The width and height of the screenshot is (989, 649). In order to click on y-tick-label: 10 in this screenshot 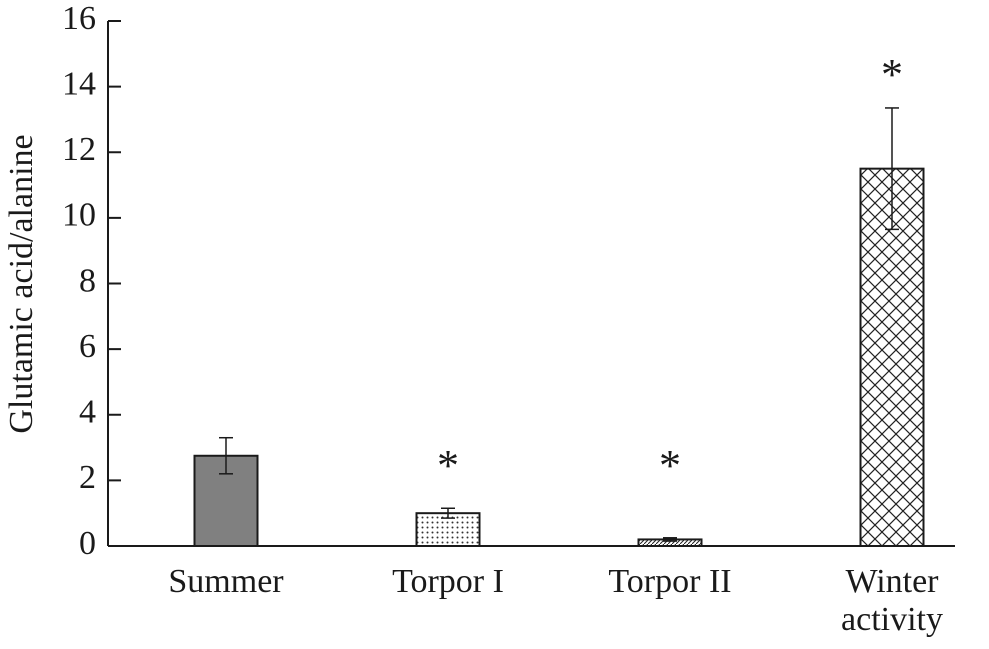, I will do `click(79, 215)`.